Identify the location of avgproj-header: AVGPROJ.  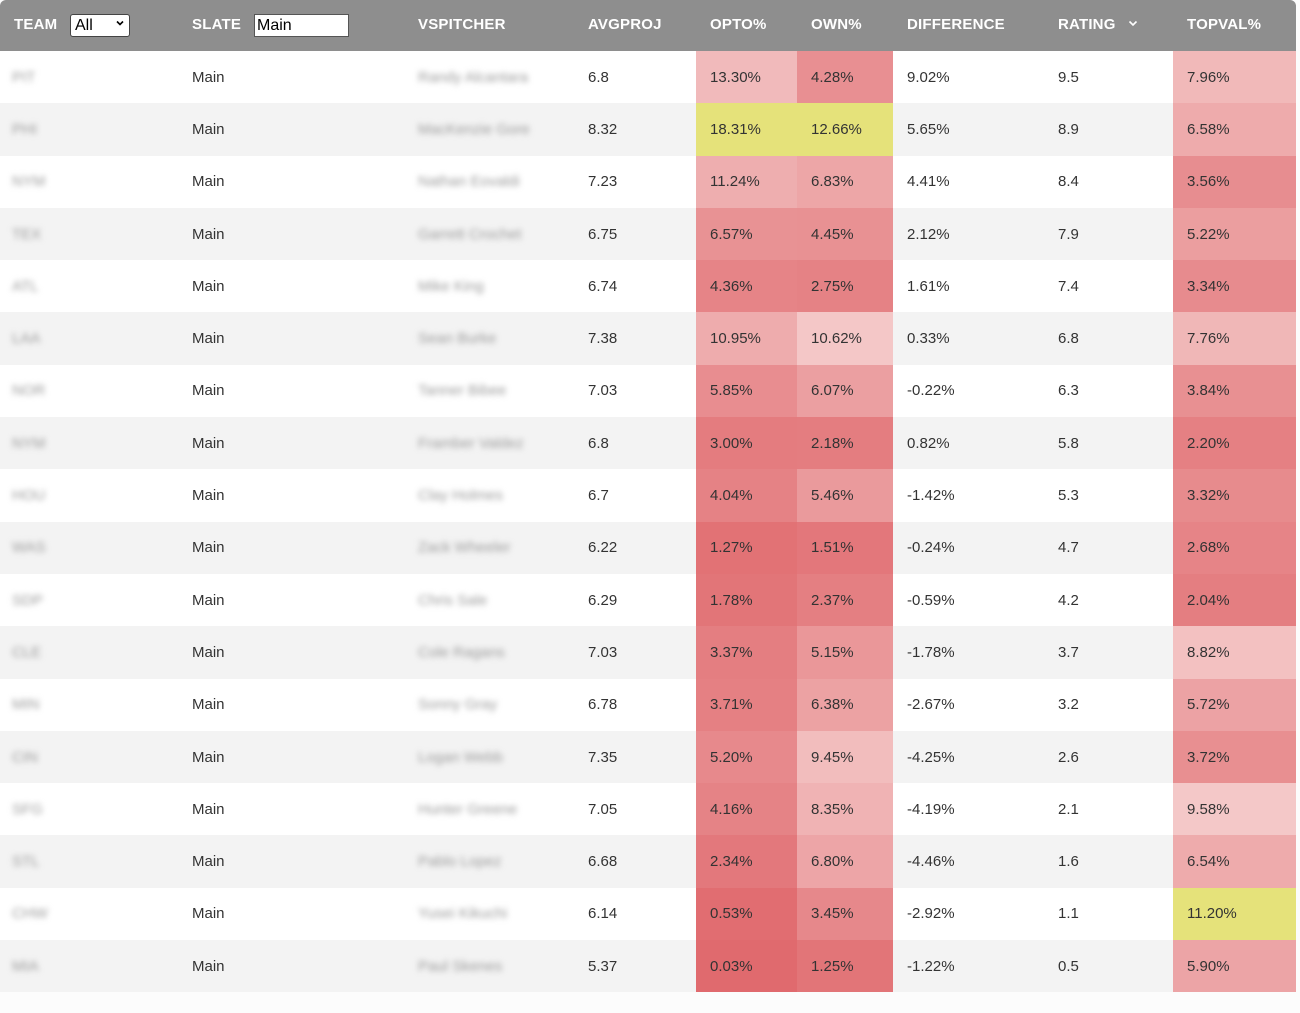
(625, 24).